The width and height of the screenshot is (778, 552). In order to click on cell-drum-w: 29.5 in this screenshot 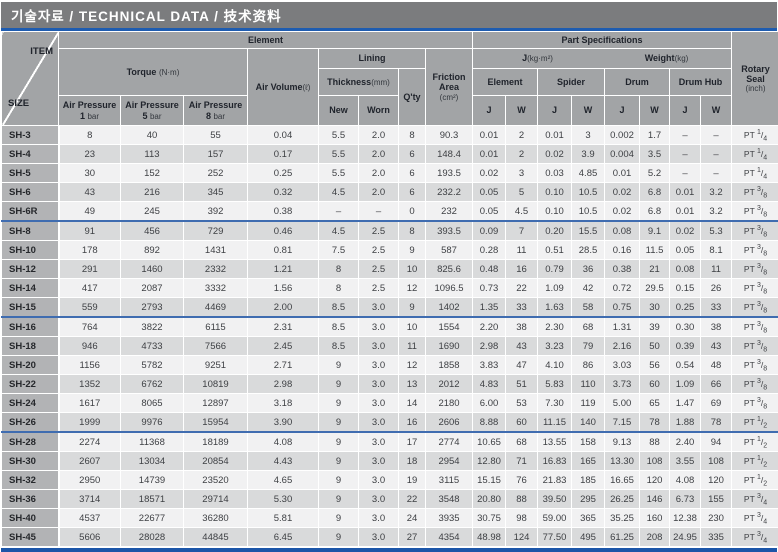, I will do `click(655, 288)`.